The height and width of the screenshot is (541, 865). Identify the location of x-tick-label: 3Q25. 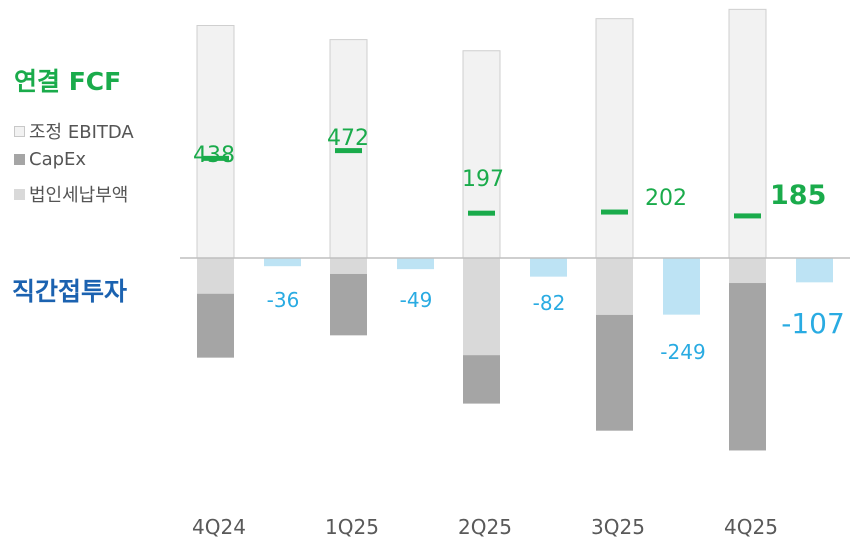
(618, 527).